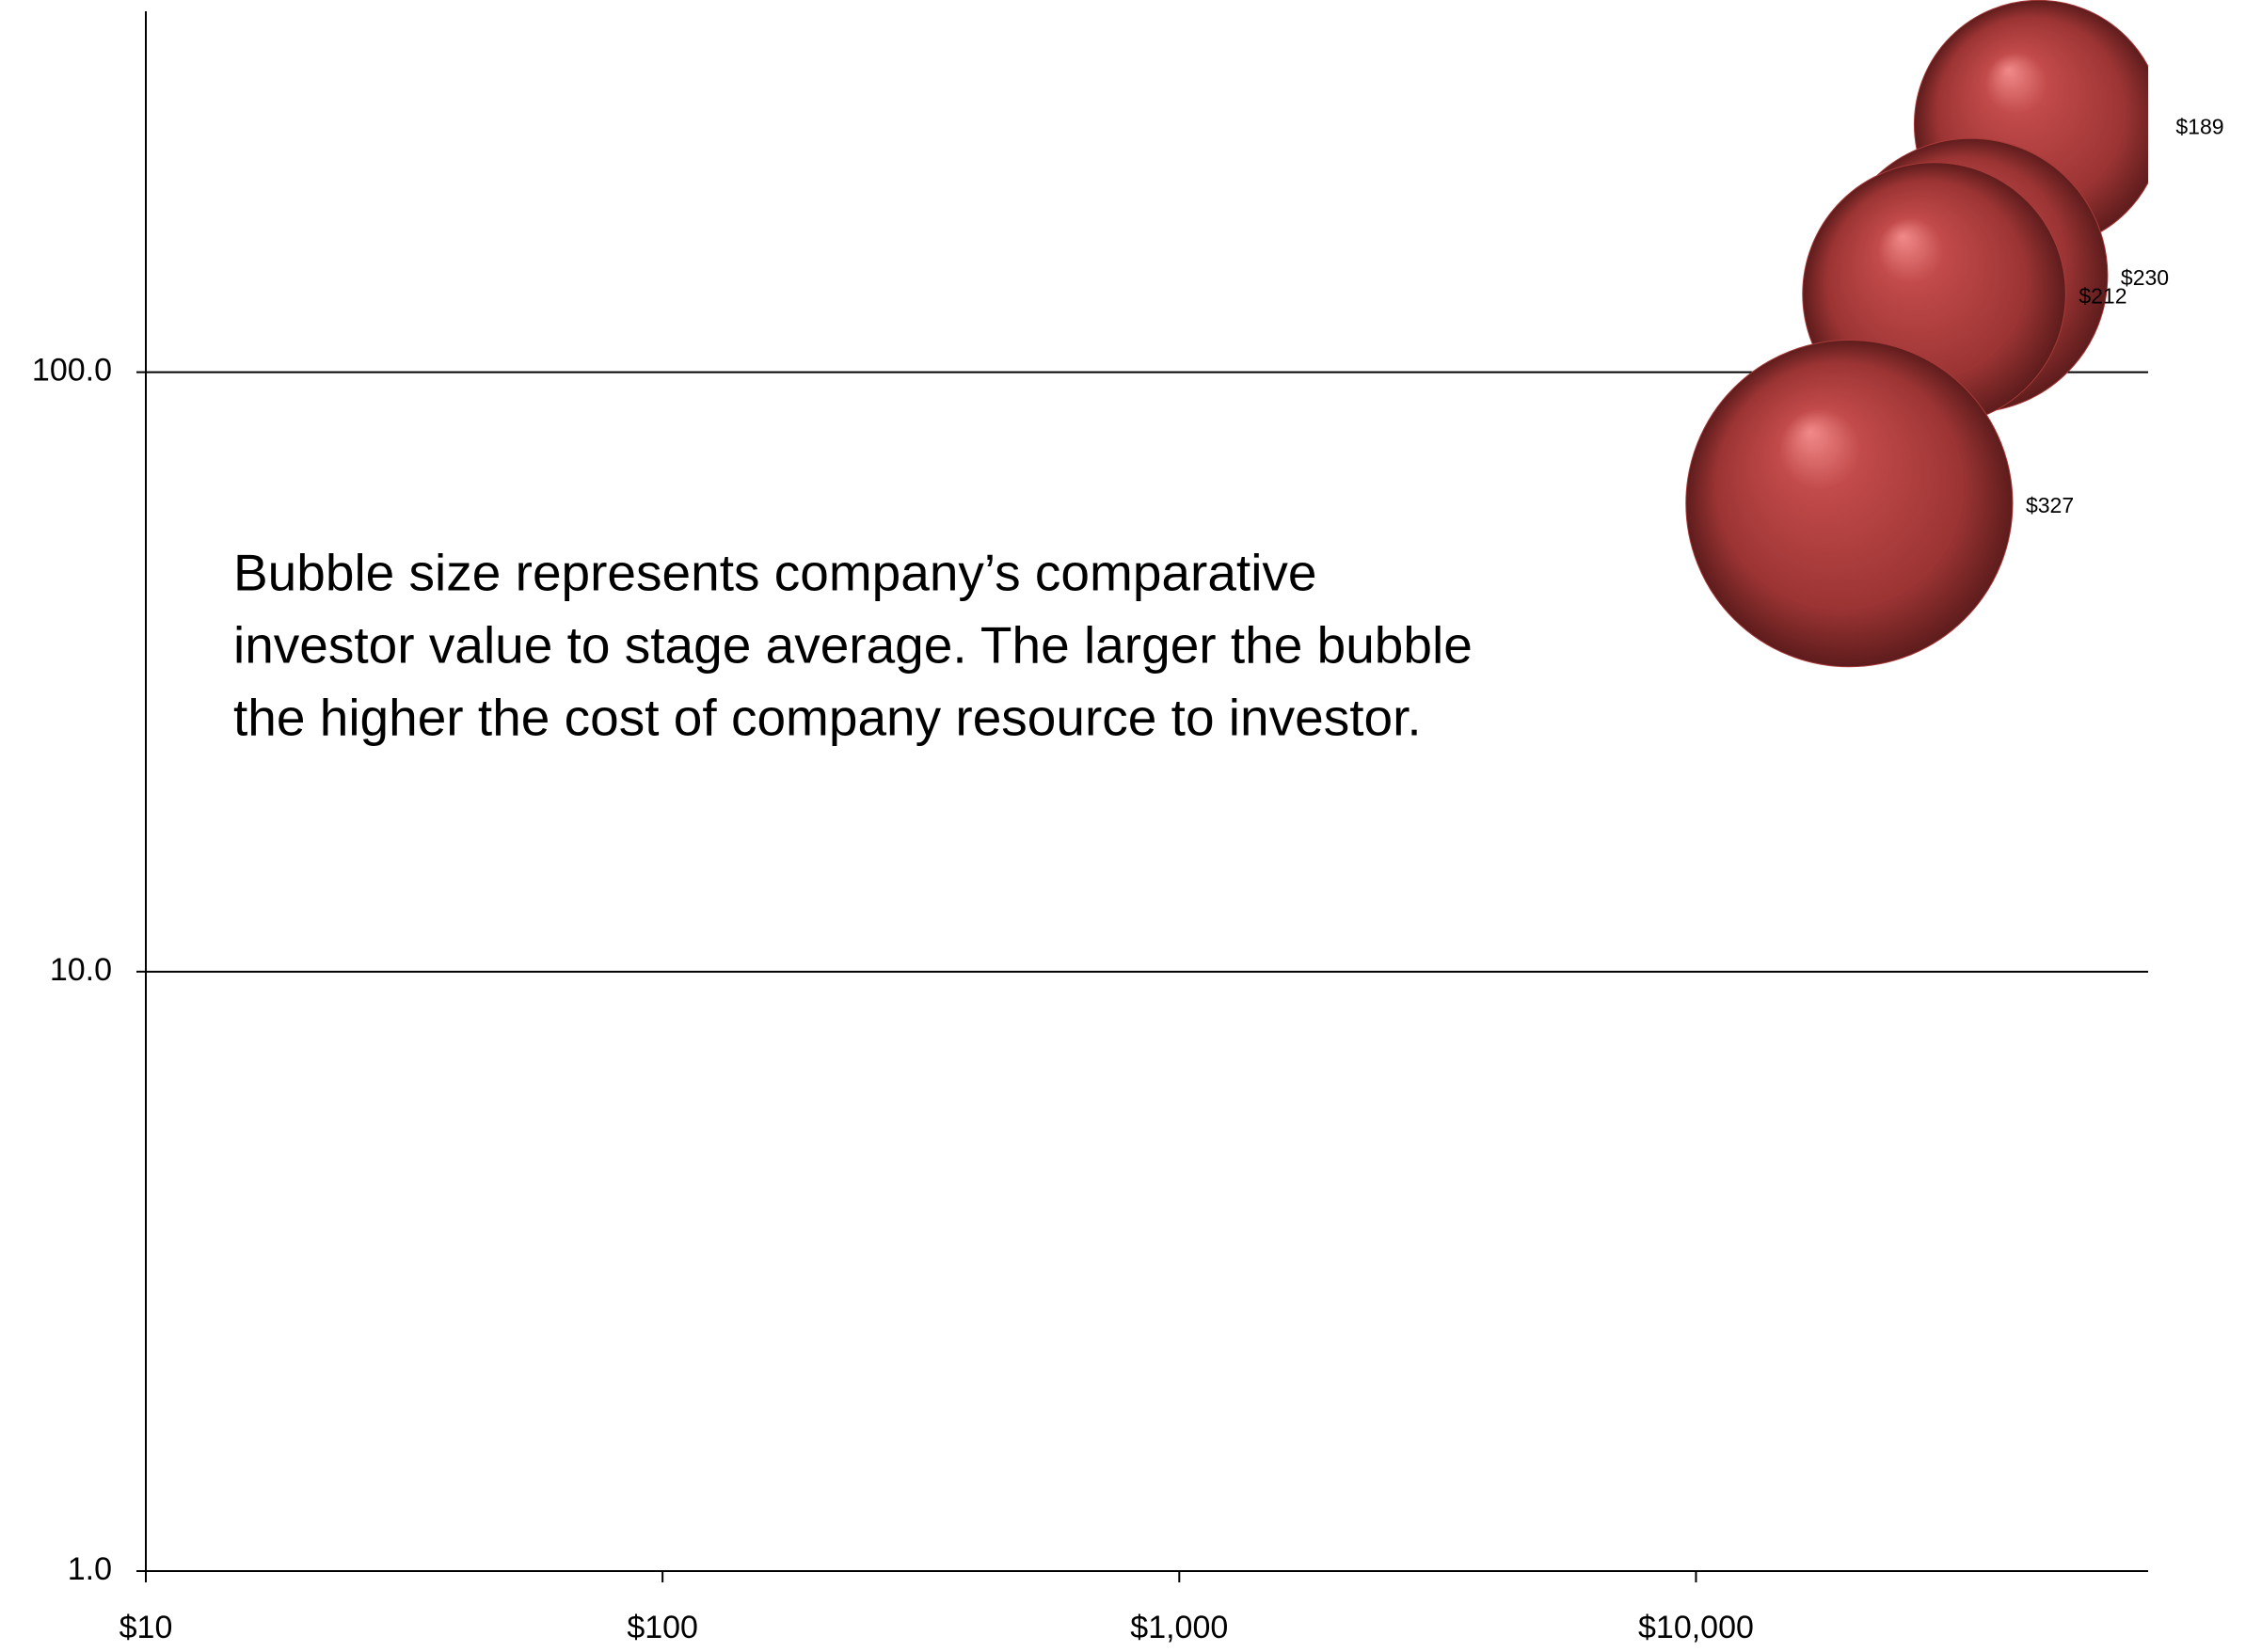 This screenshot has width=2262, height=1652. I want to click on bubble, so click(1849, 504).